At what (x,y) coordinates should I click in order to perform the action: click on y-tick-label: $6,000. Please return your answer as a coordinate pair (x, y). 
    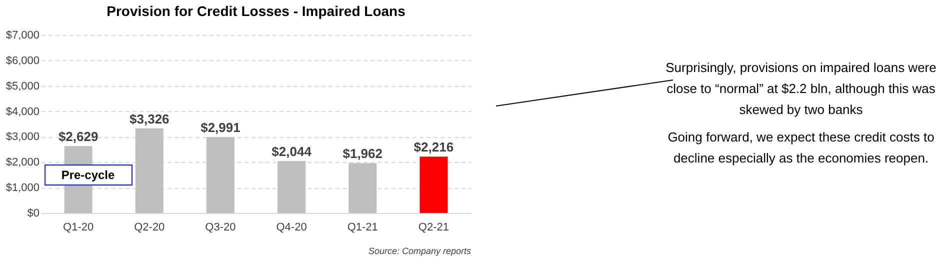
    Looking at the image, I should click on (23, 60).